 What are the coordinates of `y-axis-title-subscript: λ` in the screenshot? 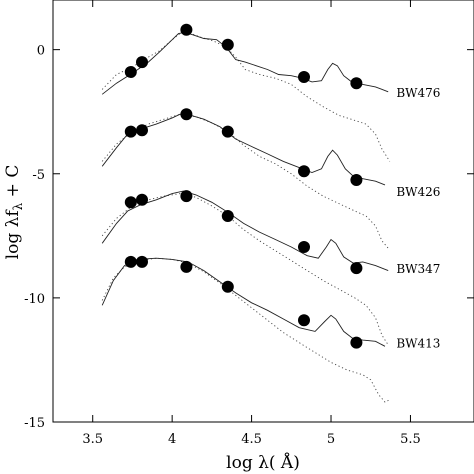 It's located at (18, 206).